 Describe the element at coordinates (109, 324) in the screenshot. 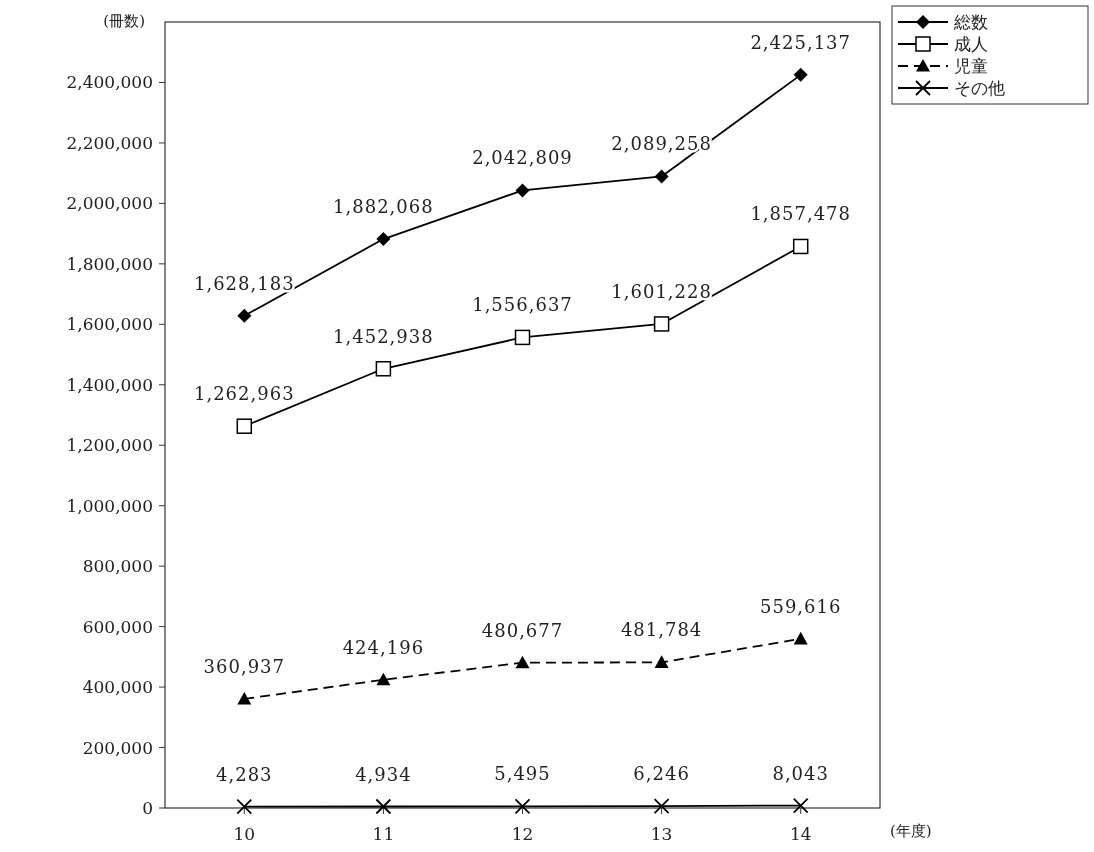

I see `y-tick-label: 1,600,000` at that location.